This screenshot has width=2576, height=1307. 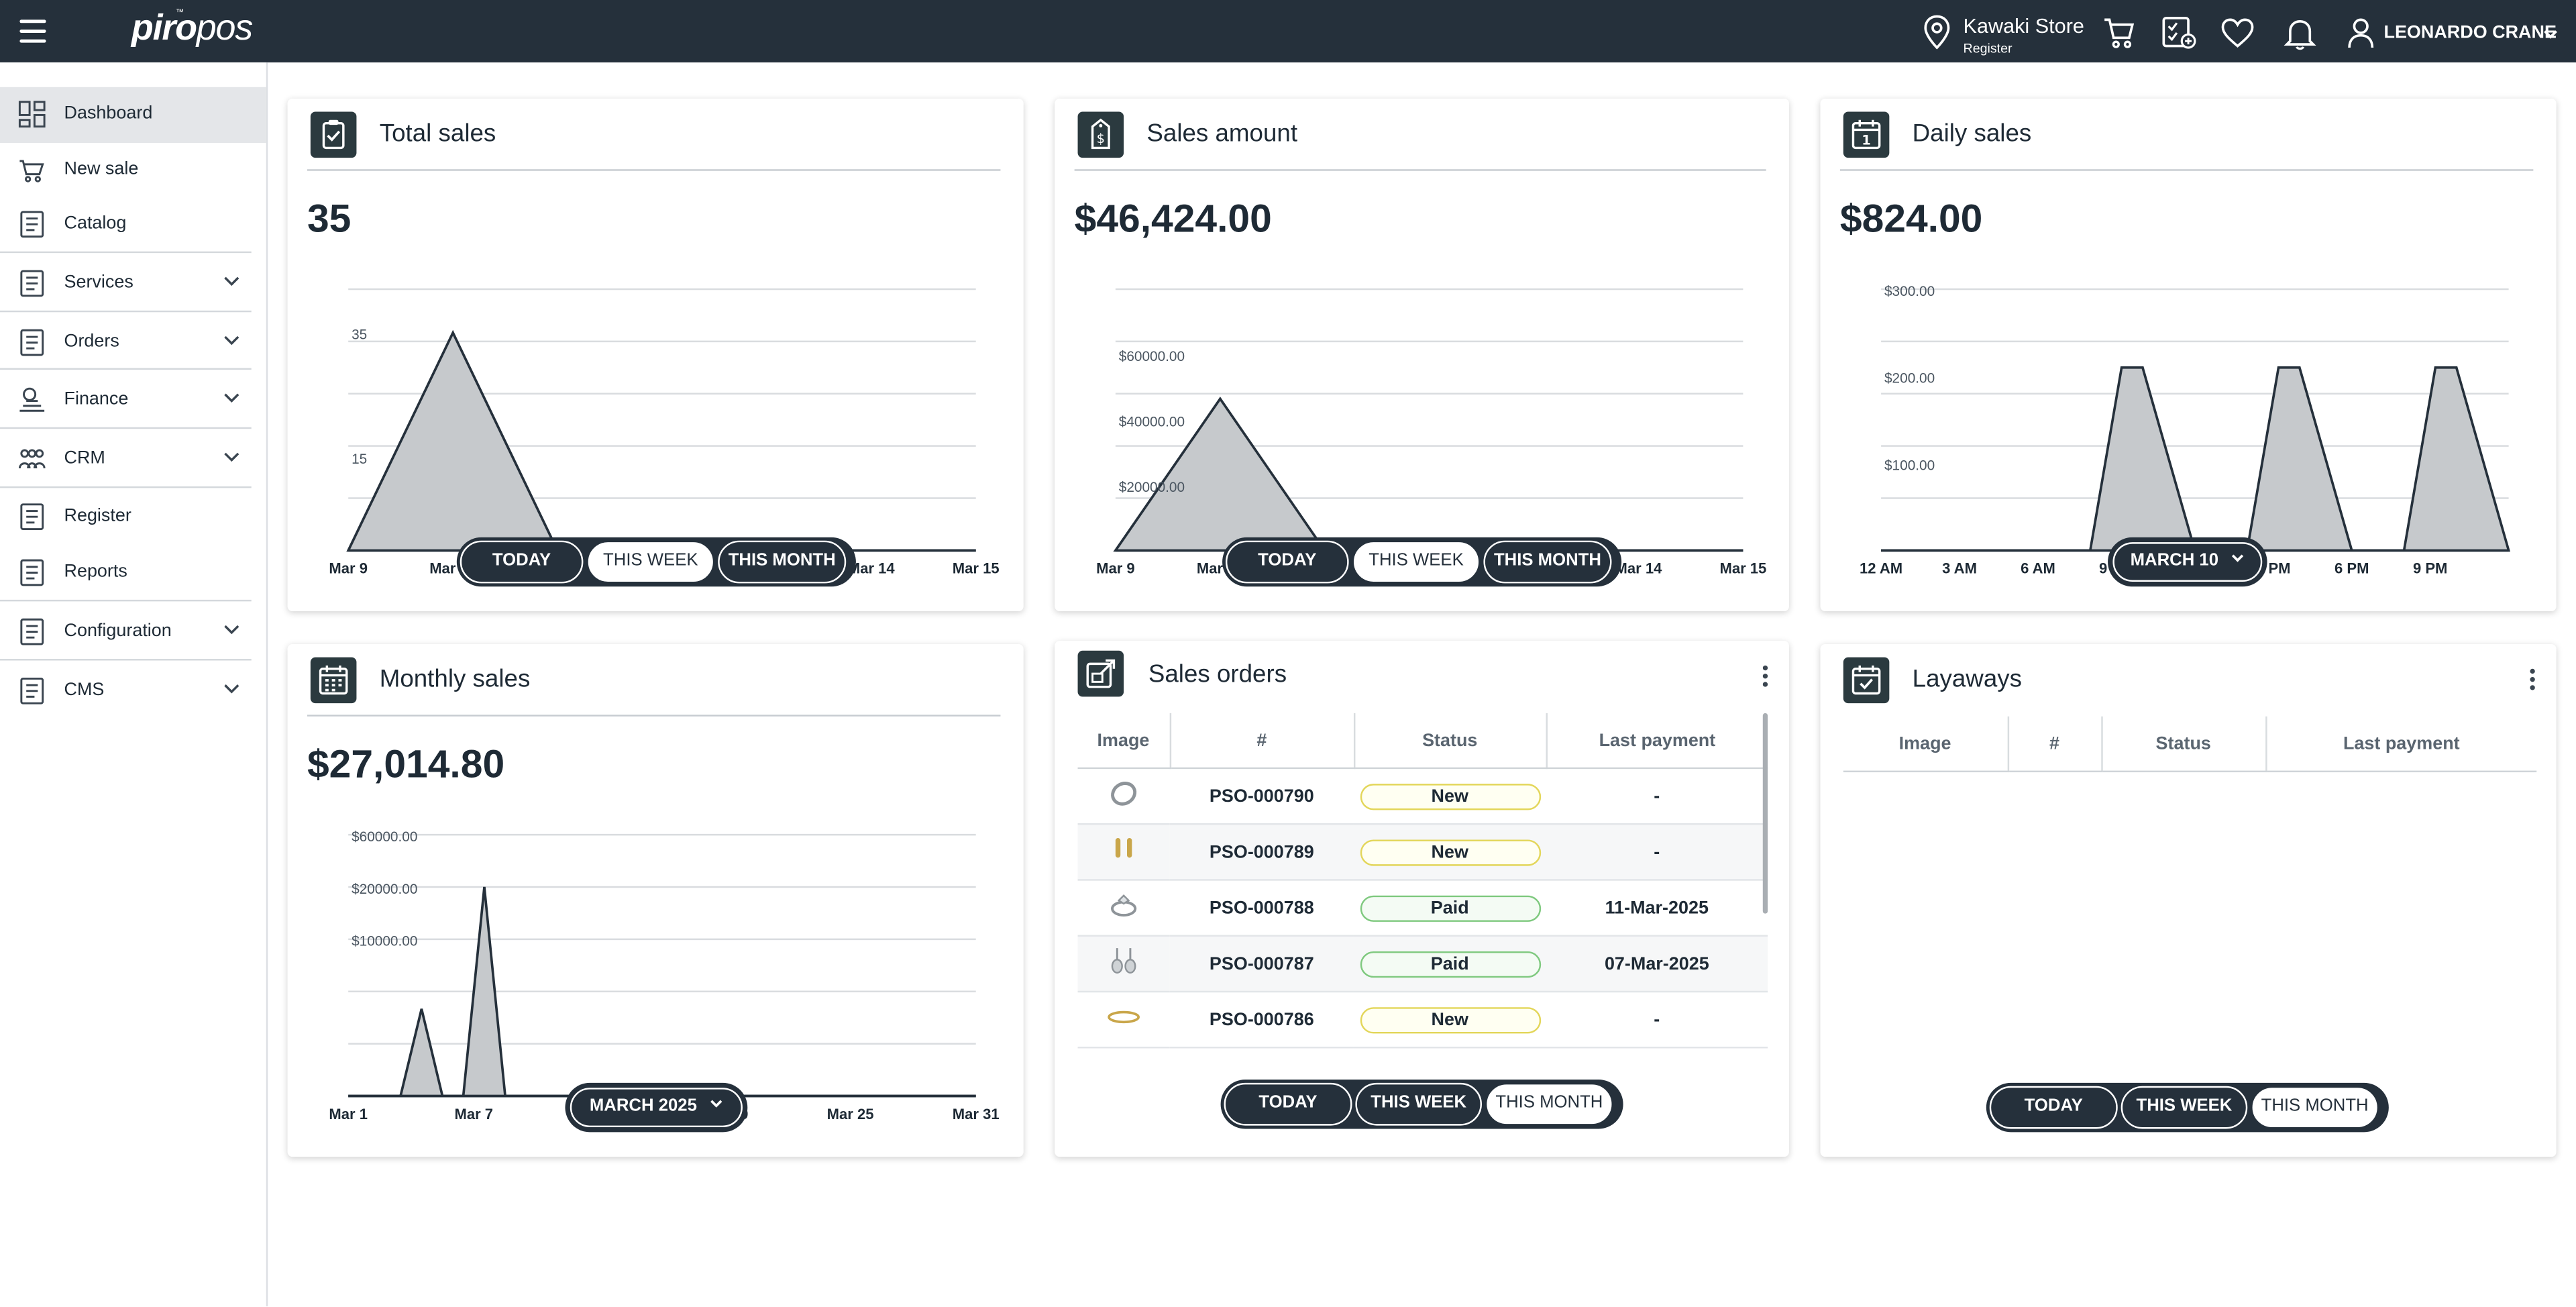 I want to click on sales-orders-period-toggle: TODAY THIS WEEK THIS MONTH, so click(x=1421, y=1104).